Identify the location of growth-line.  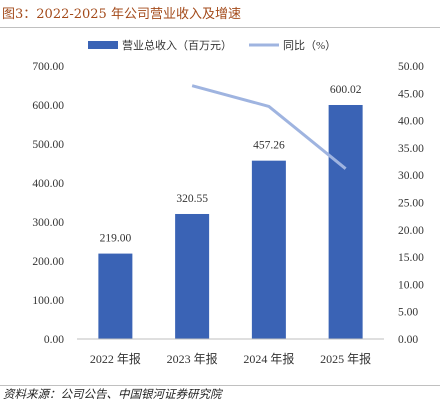
(269, 127).